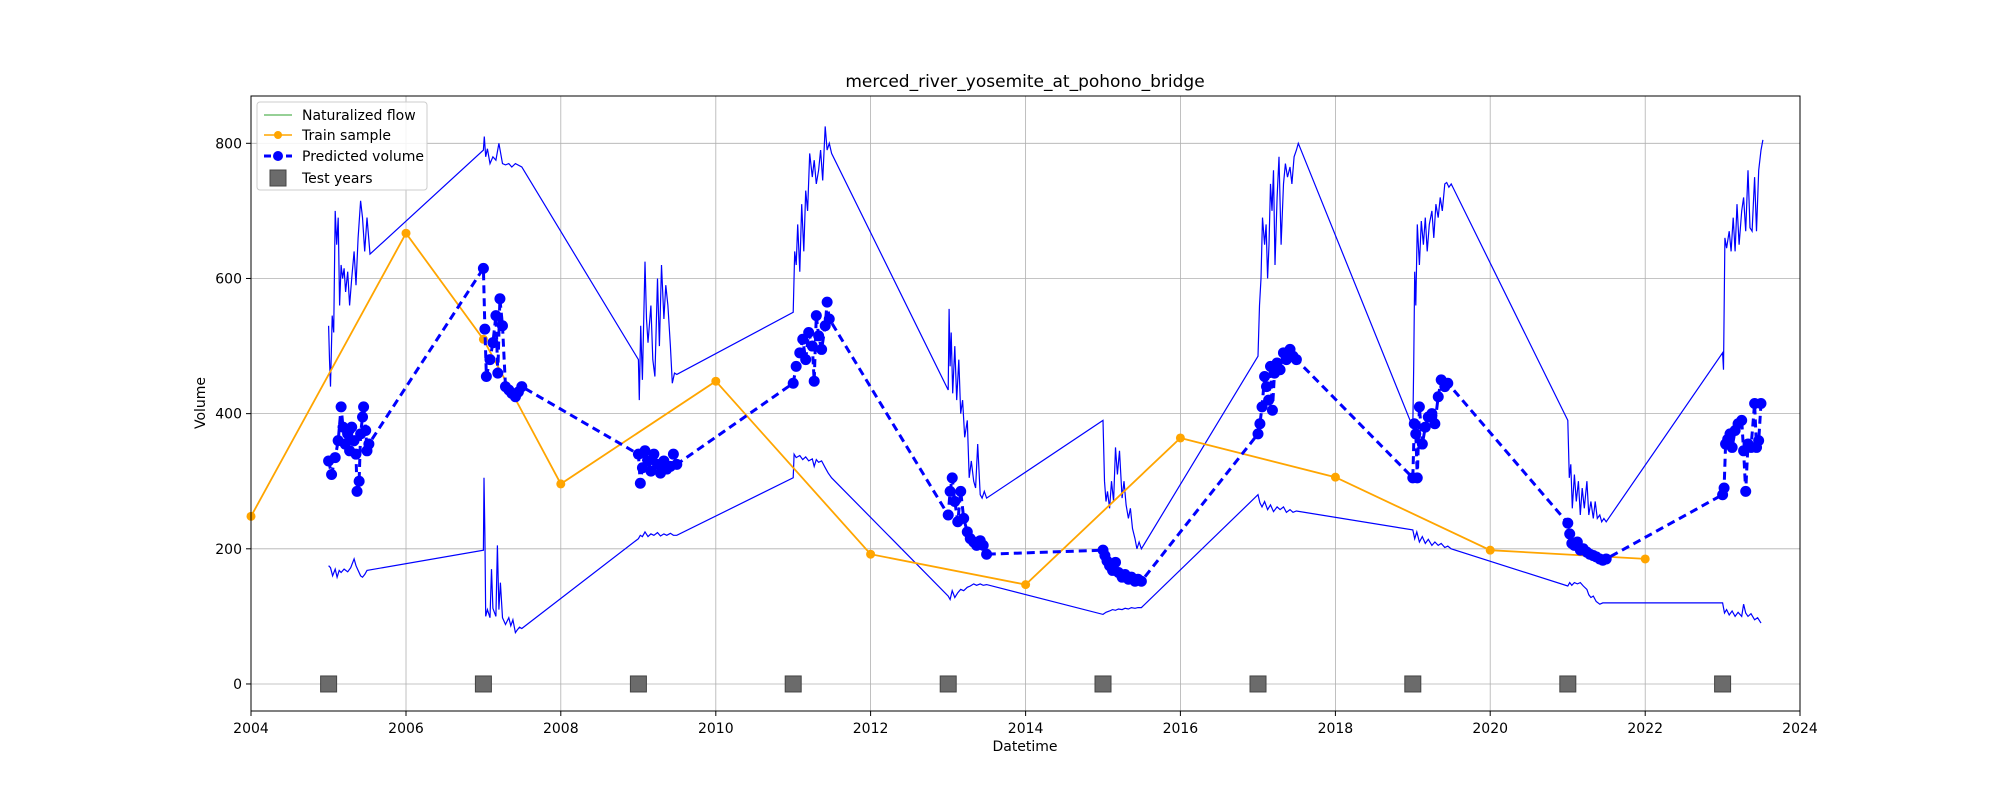 This screenshot has height=800, width=2000. Describe the element at coordinates (228, 550) in the screenshot. I see `y-tick-label: 200` at that location.